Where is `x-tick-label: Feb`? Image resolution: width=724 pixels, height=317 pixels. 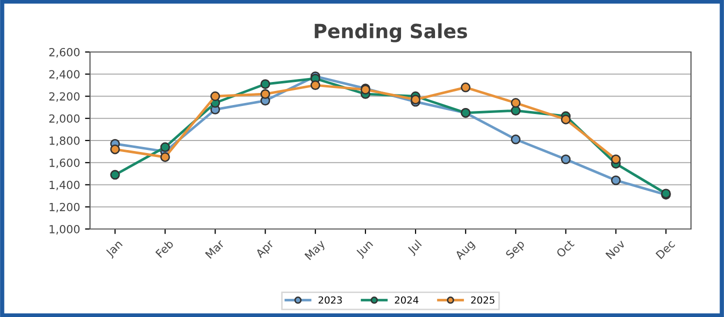 x-tick-label: Feb is located at coordinates (164, 248).